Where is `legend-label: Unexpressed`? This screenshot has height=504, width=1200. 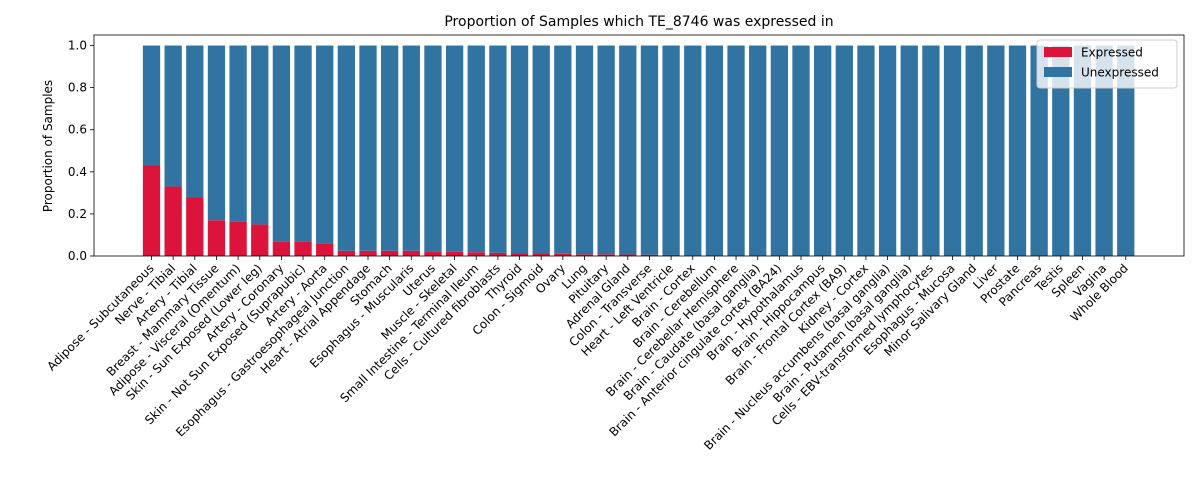 legend-label: Unexpressed is located at coordinates (1120, 73).